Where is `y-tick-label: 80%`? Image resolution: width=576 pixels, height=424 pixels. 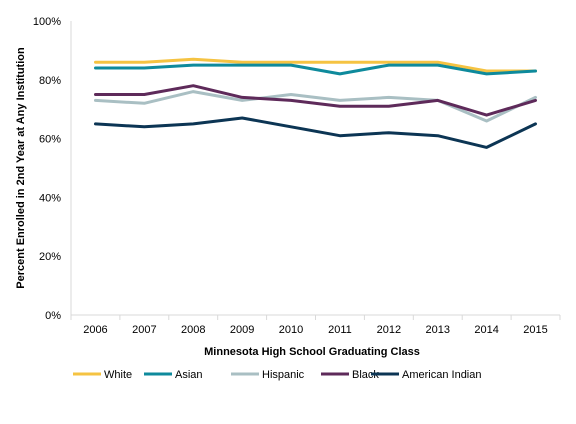
y-tick-label: 80% is located at coordinates (50, 81).